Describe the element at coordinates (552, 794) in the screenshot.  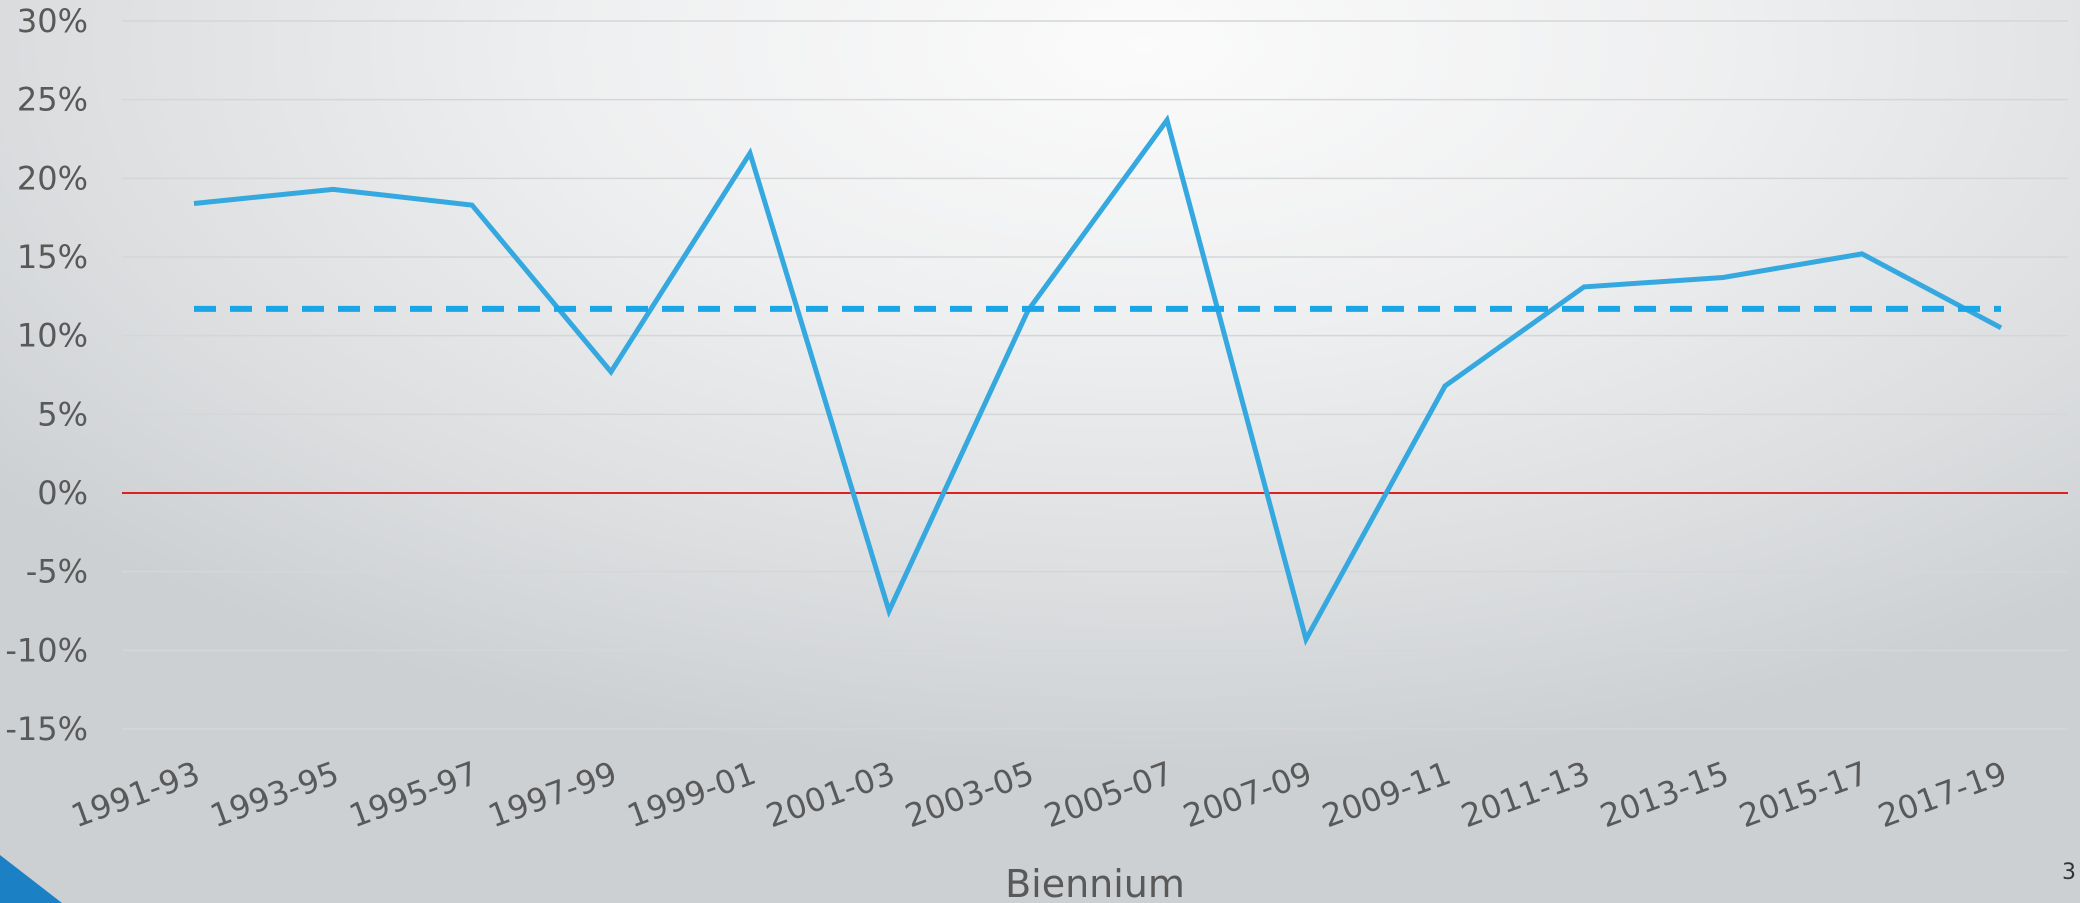
I see `x-tick-label: 1997-99` at that location.